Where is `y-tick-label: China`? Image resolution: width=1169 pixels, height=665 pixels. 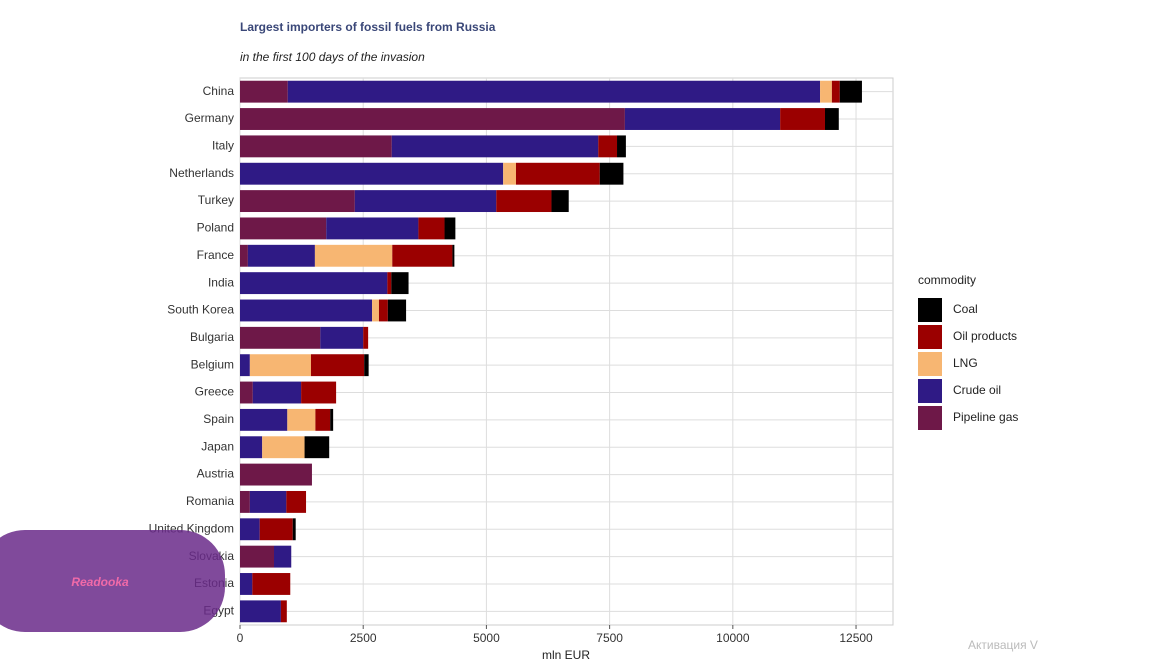 y-tick-label: China is located at coordinates (219, 91).